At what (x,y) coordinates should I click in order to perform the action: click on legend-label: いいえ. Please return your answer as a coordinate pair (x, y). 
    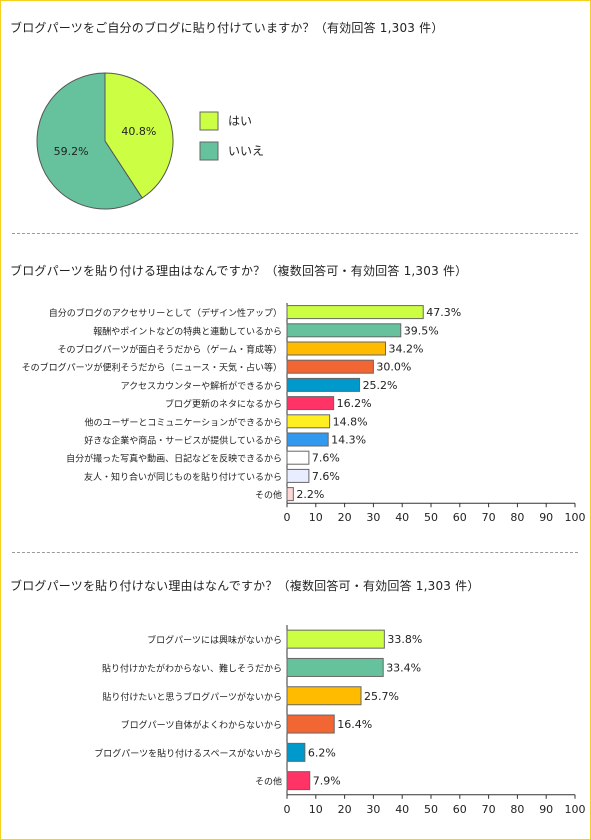
    Looking at the image, I should click on (246, 151).